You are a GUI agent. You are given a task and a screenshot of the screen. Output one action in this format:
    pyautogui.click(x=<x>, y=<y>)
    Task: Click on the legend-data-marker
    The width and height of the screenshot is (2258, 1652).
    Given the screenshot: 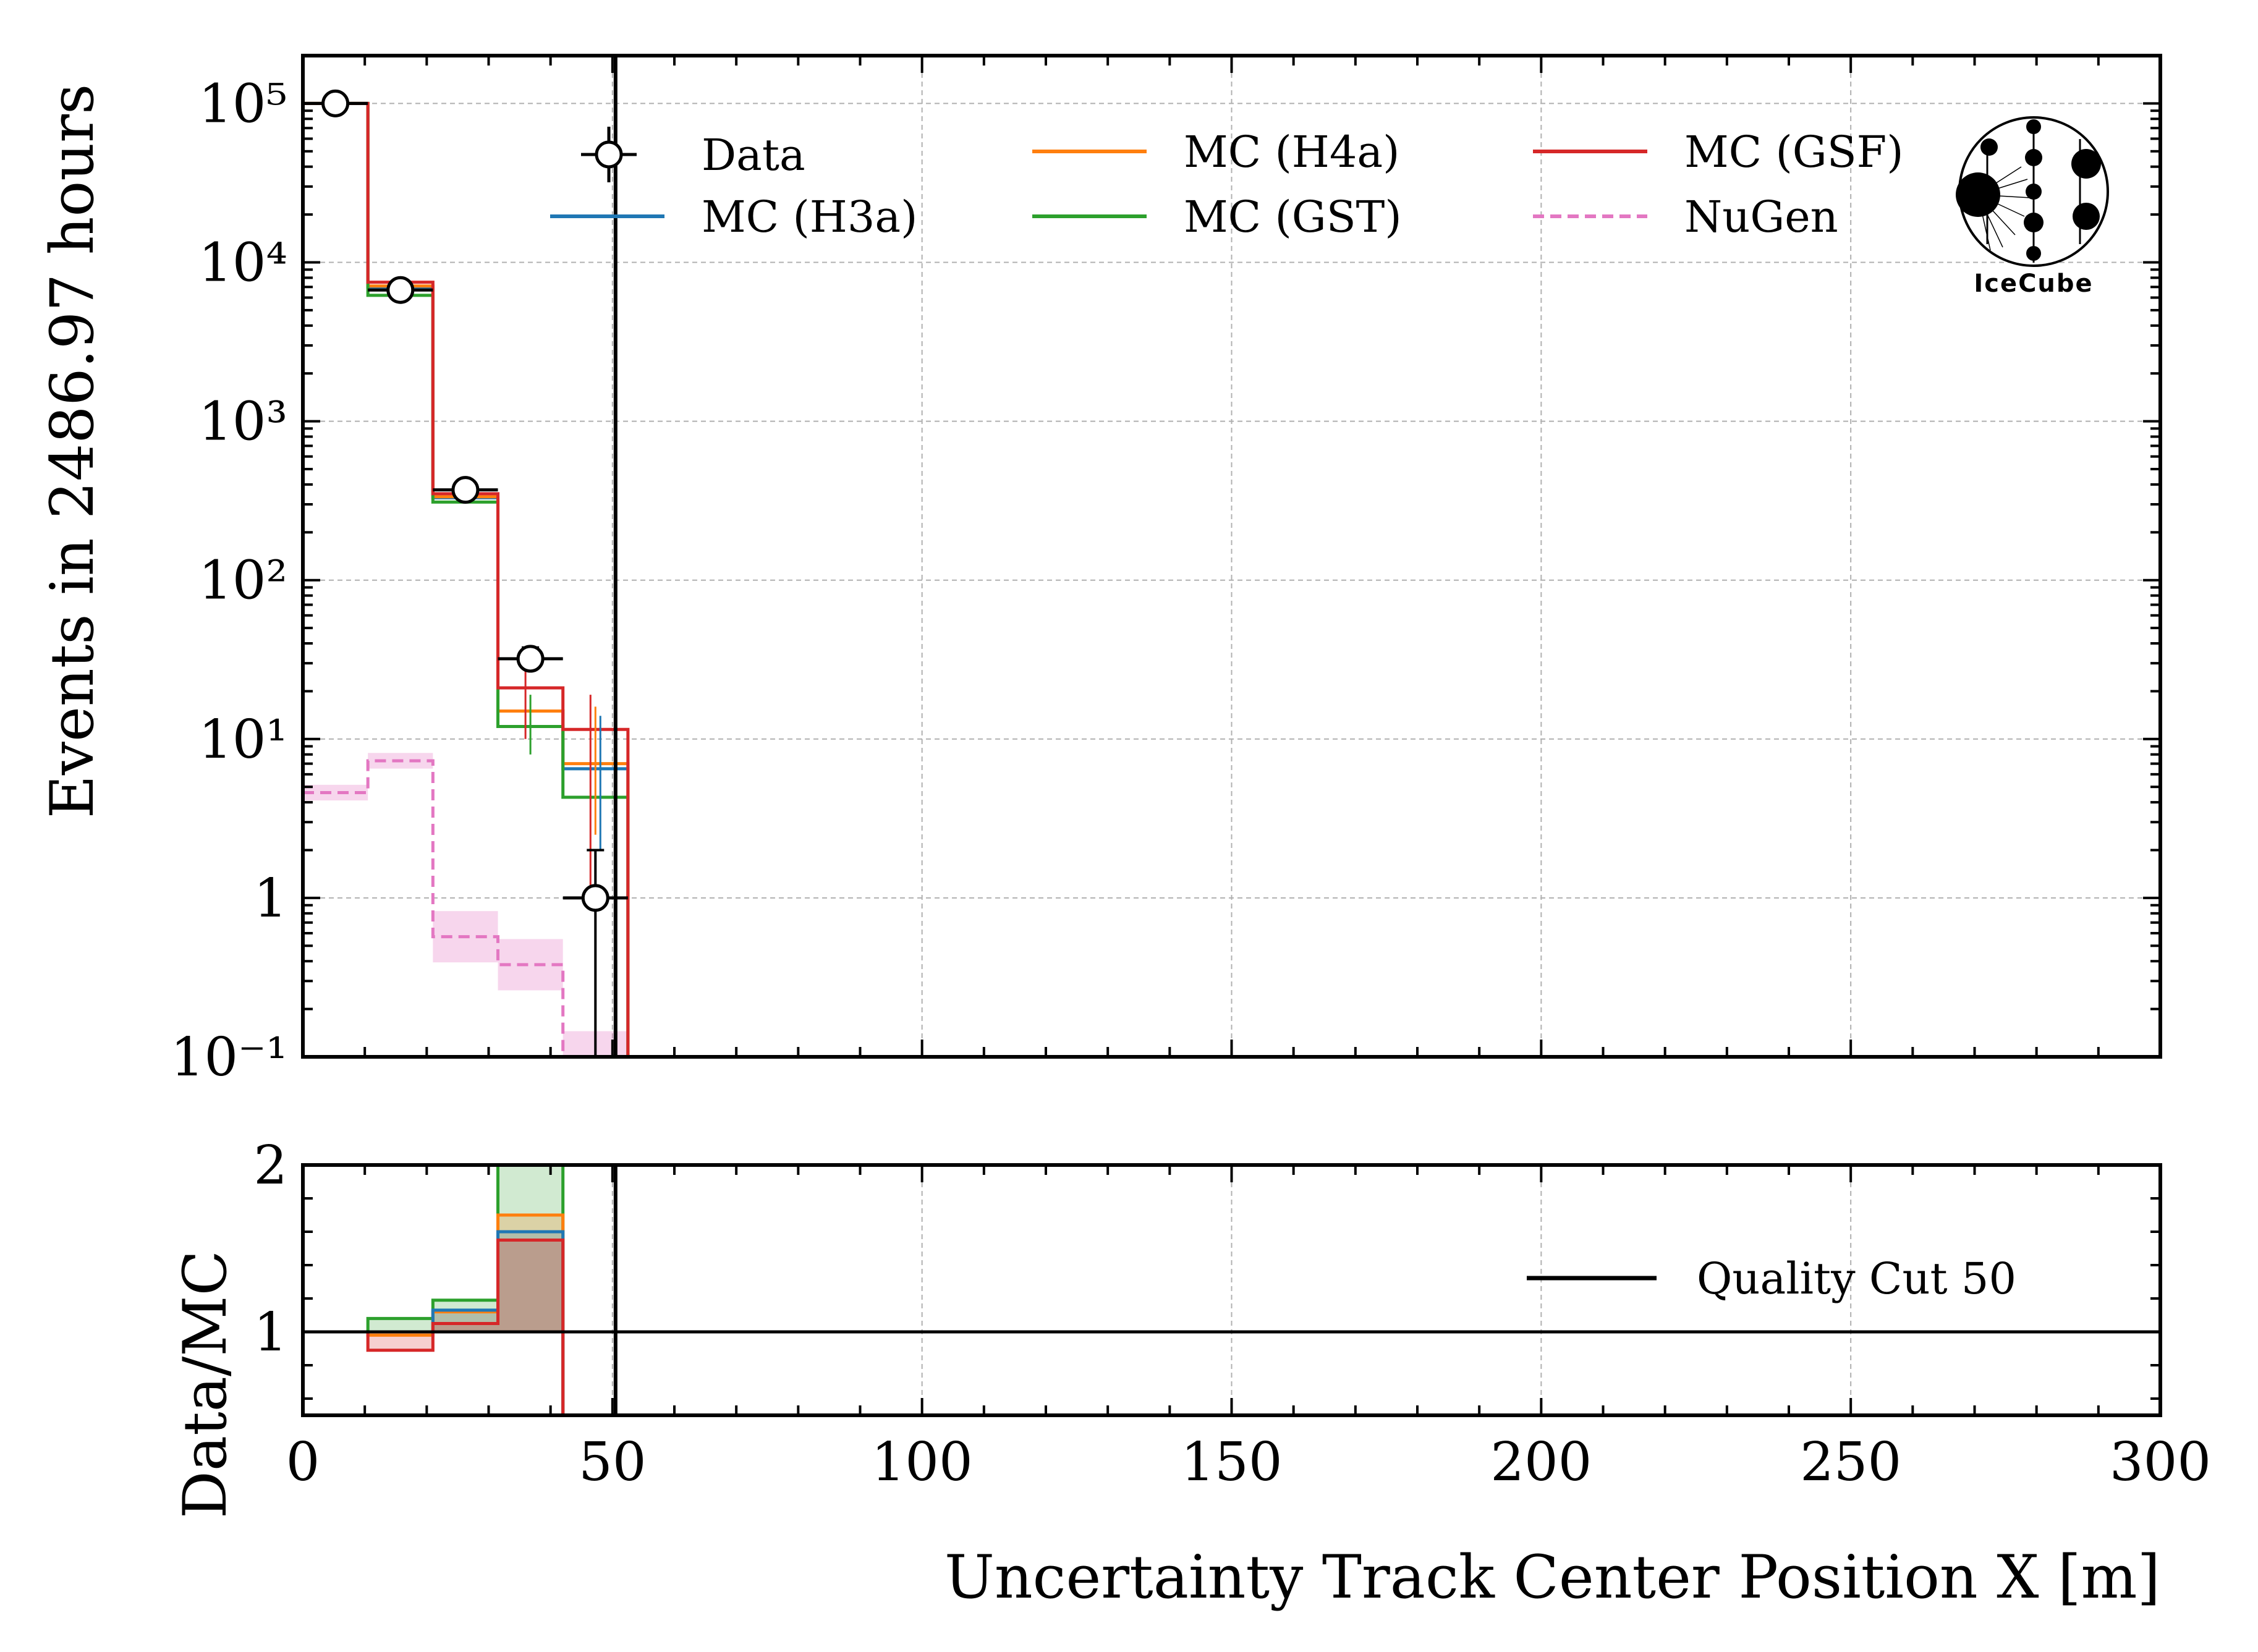 What is the action you would take?
    pyautogui.click(x=609, y=154)
    